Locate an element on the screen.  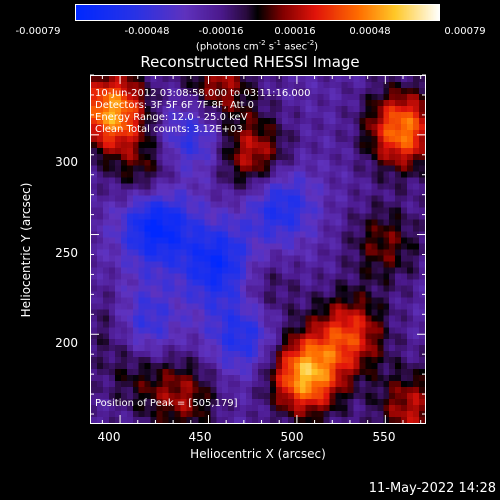
colorbar-tick-label: 0.00016 is located at coordinates (295, 31).